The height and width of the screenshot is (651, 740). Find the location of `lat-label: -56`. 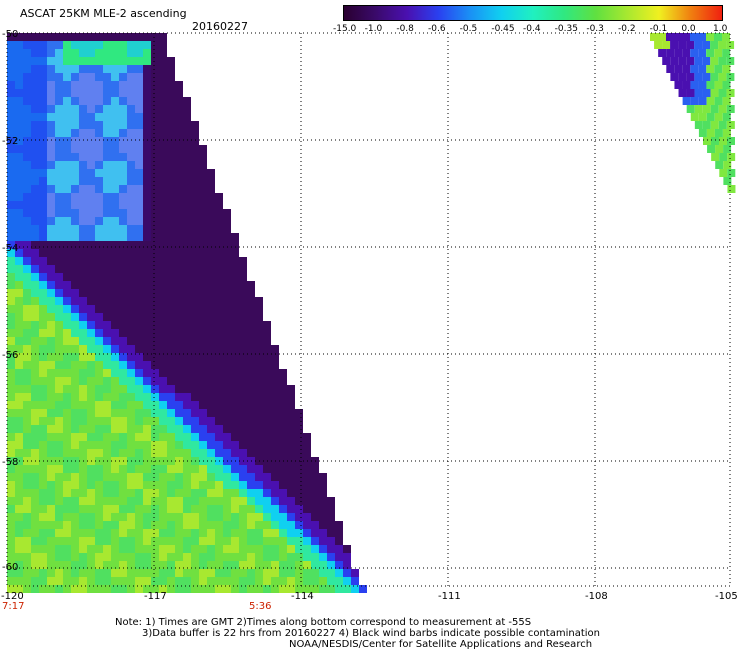

lat-label: -56 is located at coordinates (10, 355).